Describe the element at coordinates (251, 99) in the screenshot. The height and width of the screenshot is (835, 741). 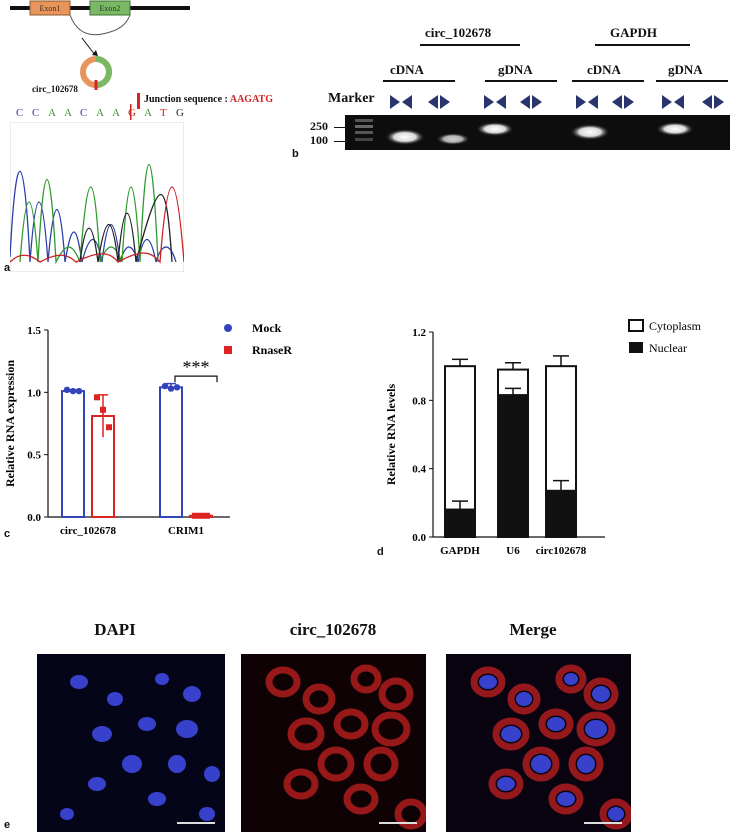
I see `junction-seq: AAGATG` at that location.